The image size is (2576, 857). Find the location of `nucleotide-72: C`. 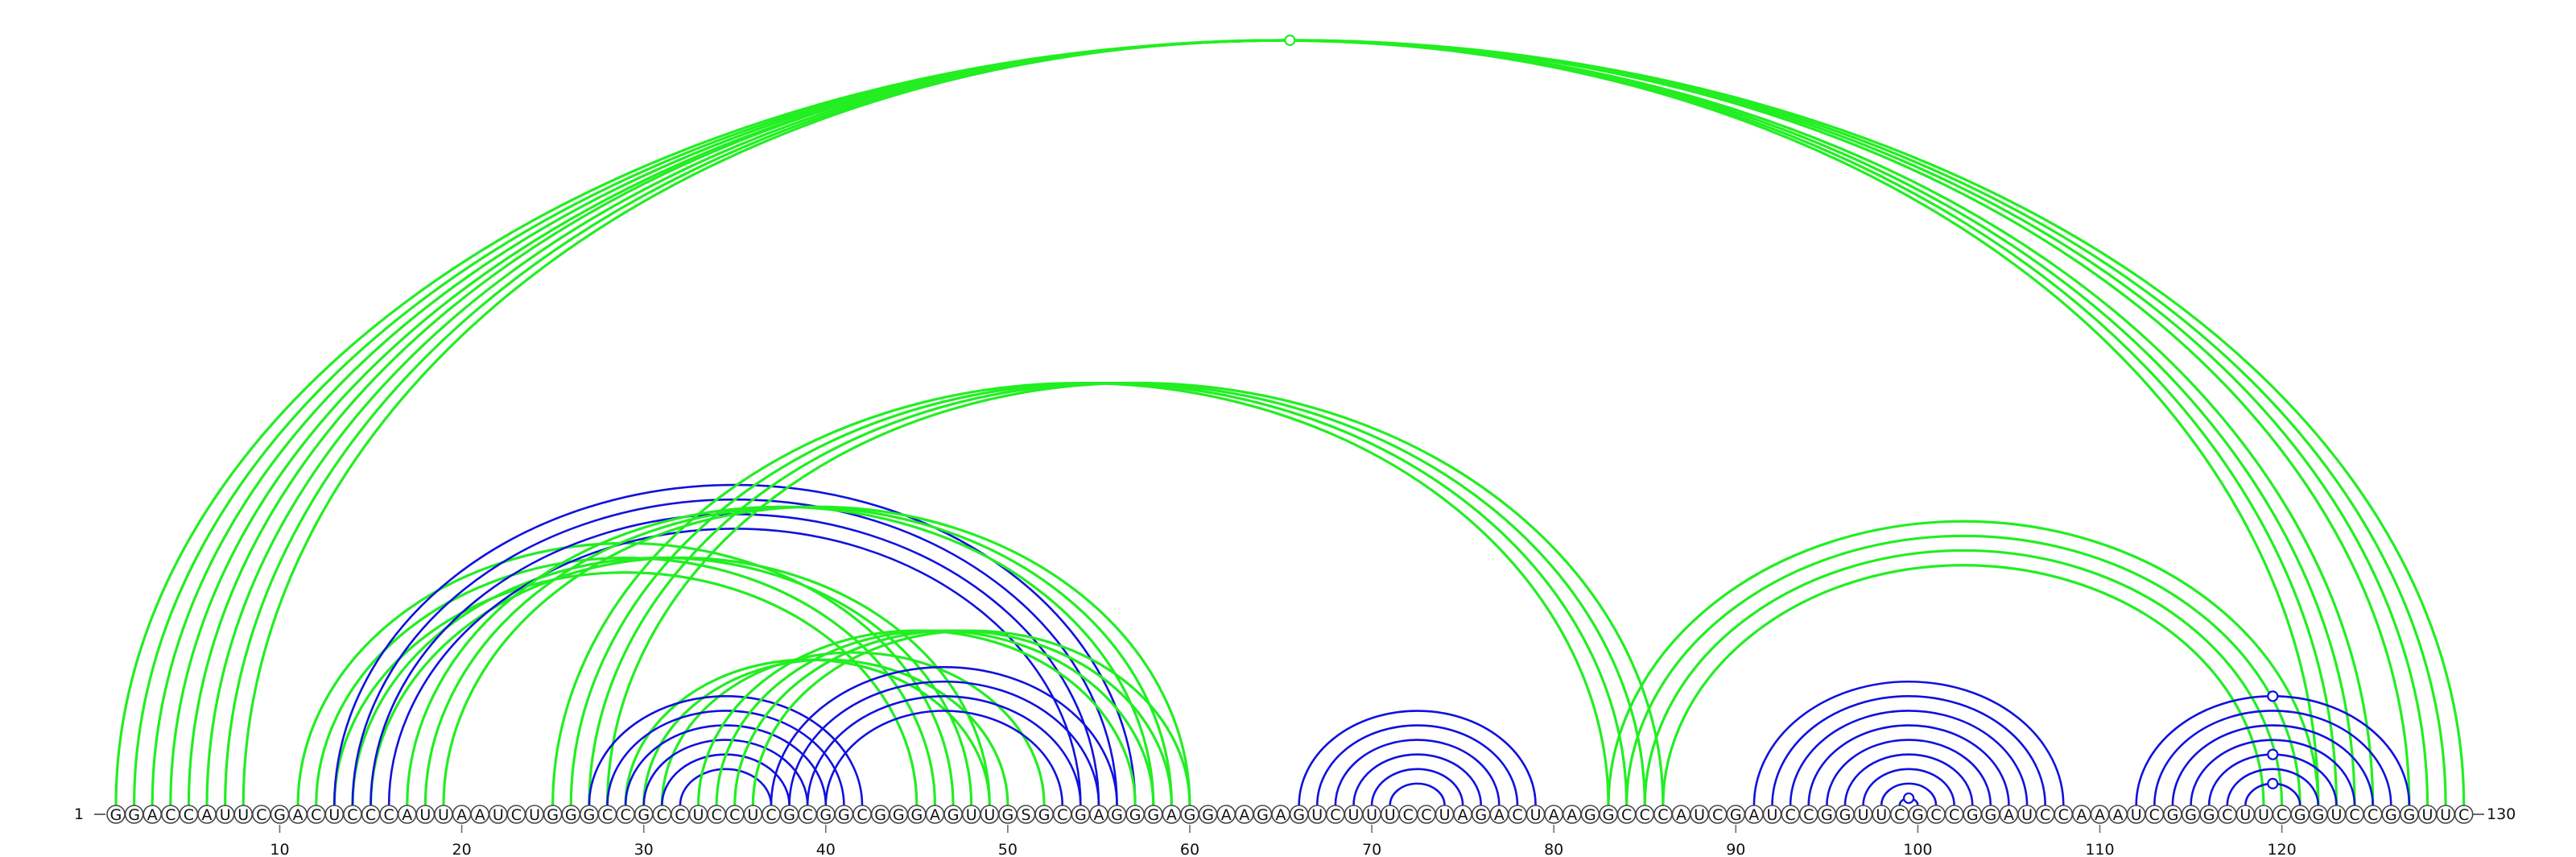

nucleotide-72: C is located at coordinates (1408, 814).